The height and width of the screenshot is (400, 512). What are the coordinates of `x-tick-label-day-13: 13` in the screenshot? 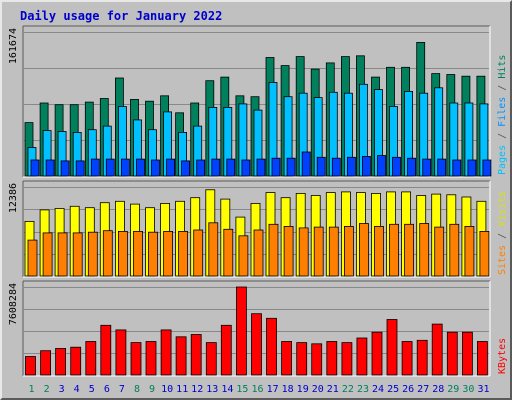 It's located at (212, 389).